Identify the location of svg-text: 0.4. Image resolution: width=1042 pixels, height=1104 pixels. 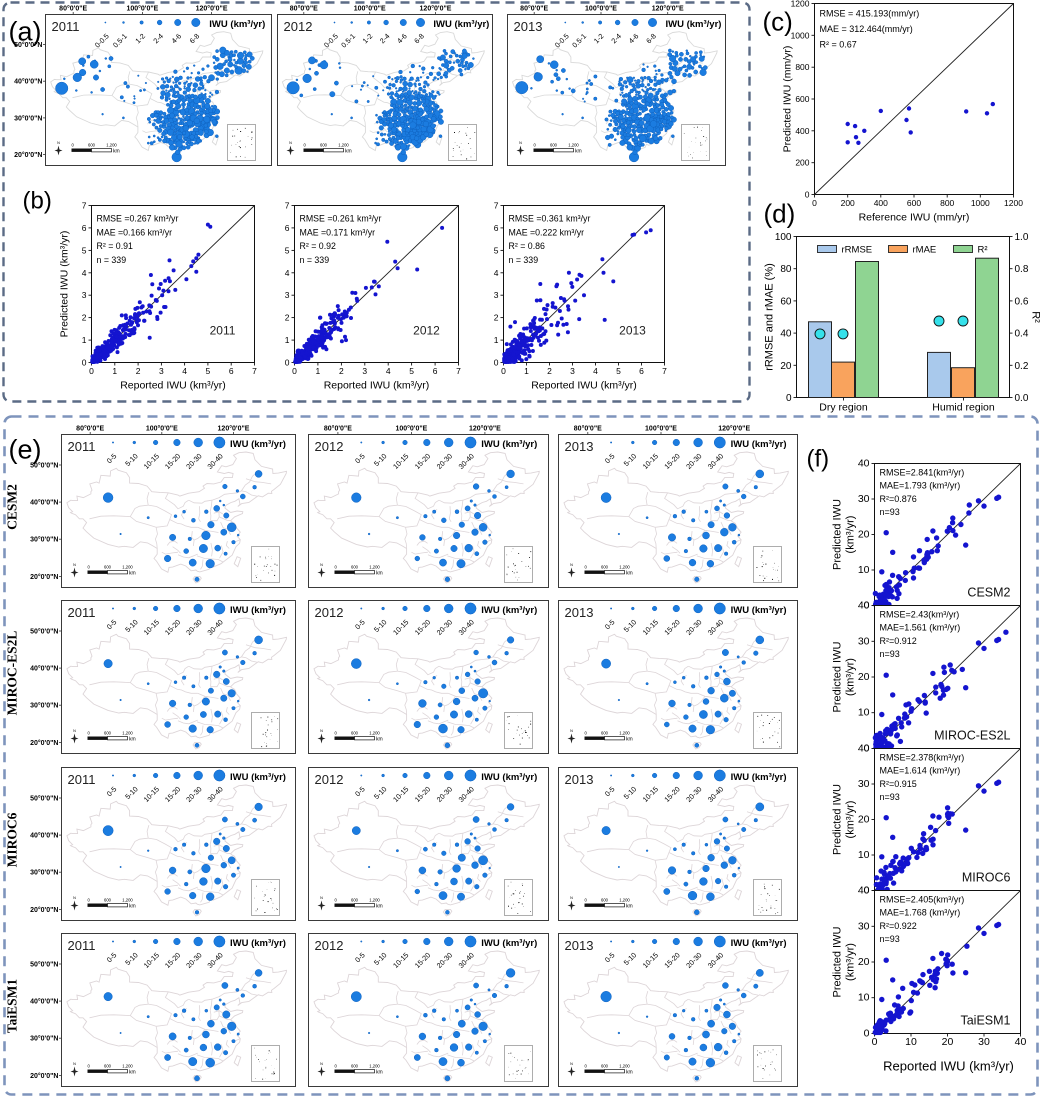
(1022, 334).